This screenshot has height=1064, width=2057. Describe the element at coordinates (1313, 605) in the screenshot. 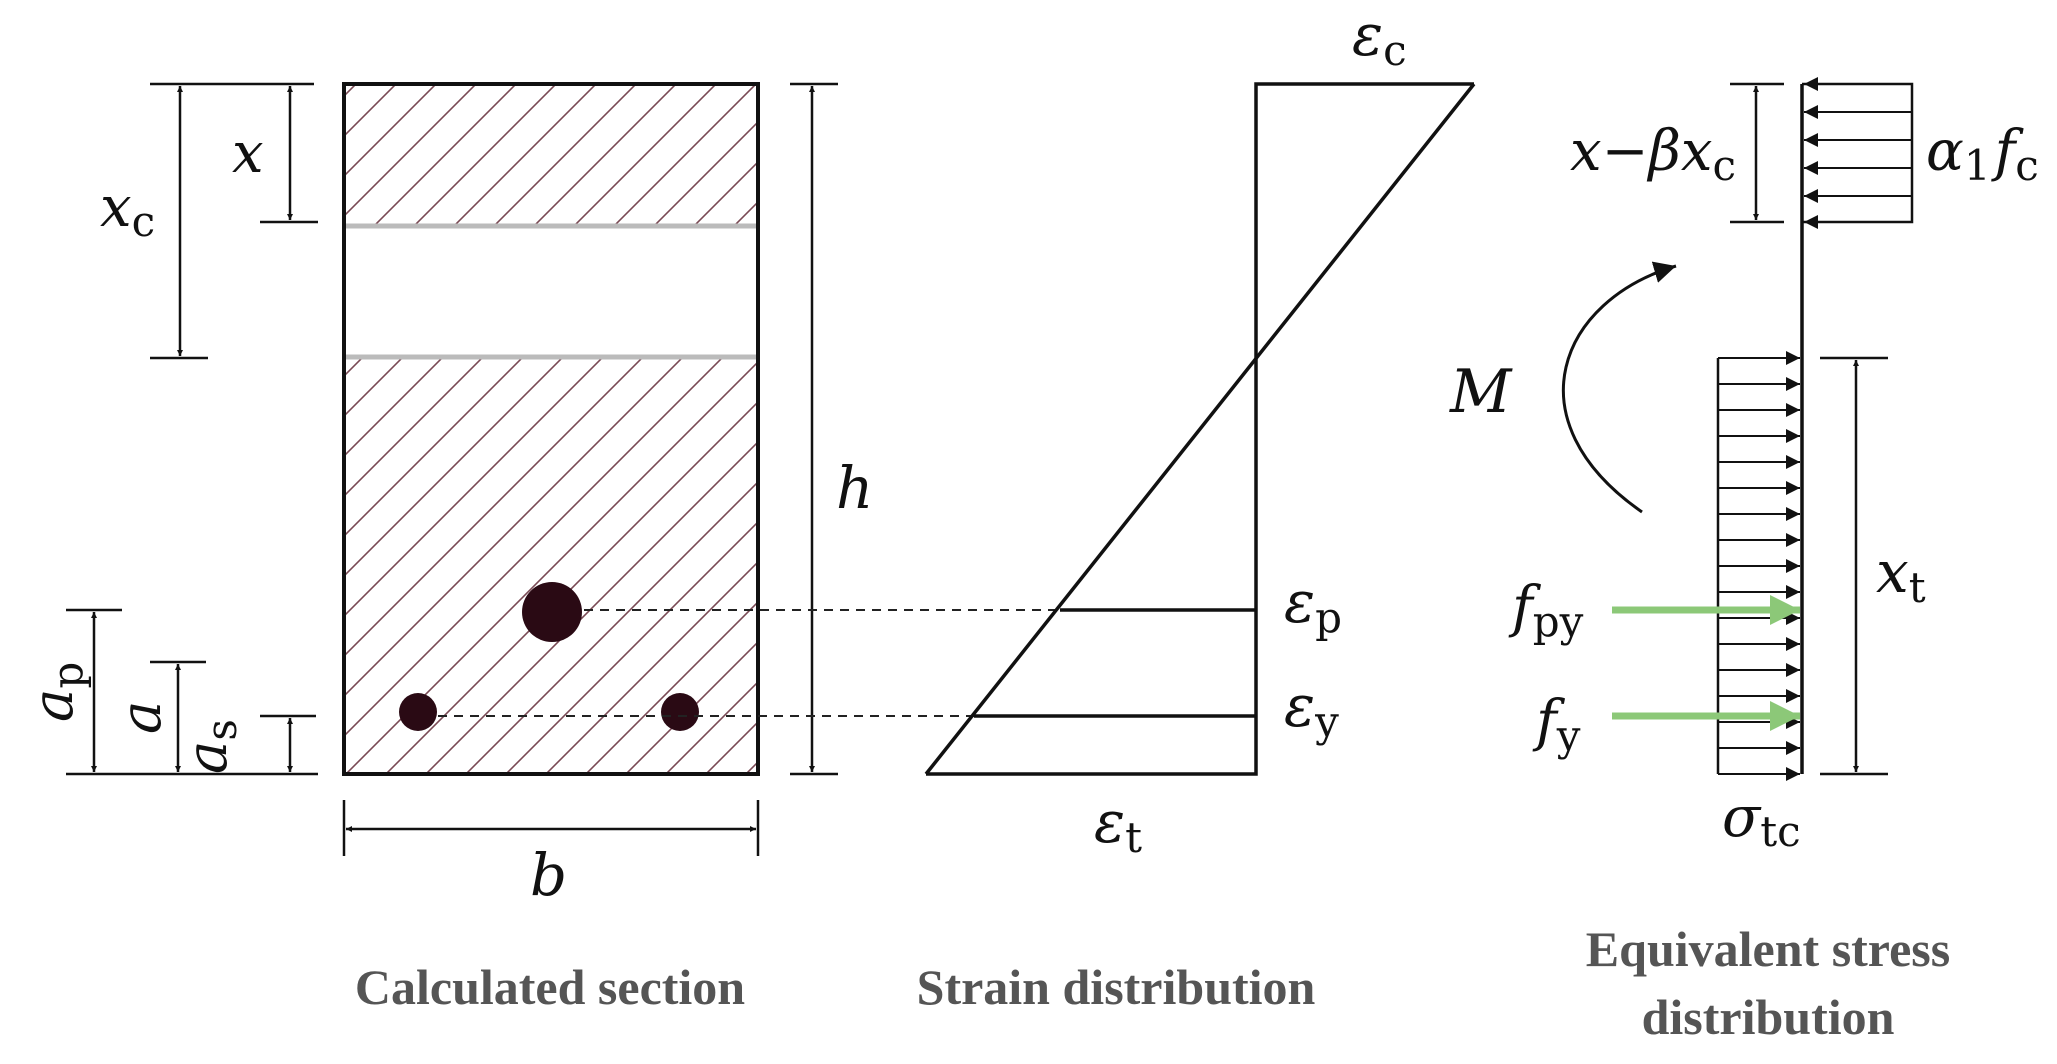

I see `label-eps-p: εp` at that location.